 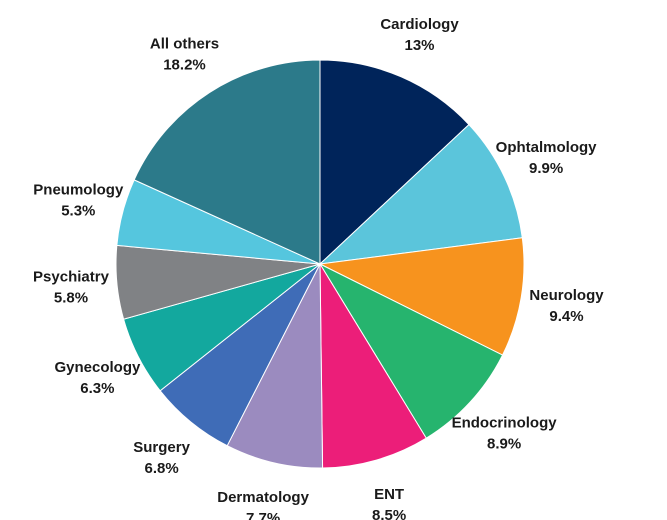 What do you see at coordinates (389, 494) in the screenshot?
I see `slice-label-ent: ENT` at bounding box center [389, 494].